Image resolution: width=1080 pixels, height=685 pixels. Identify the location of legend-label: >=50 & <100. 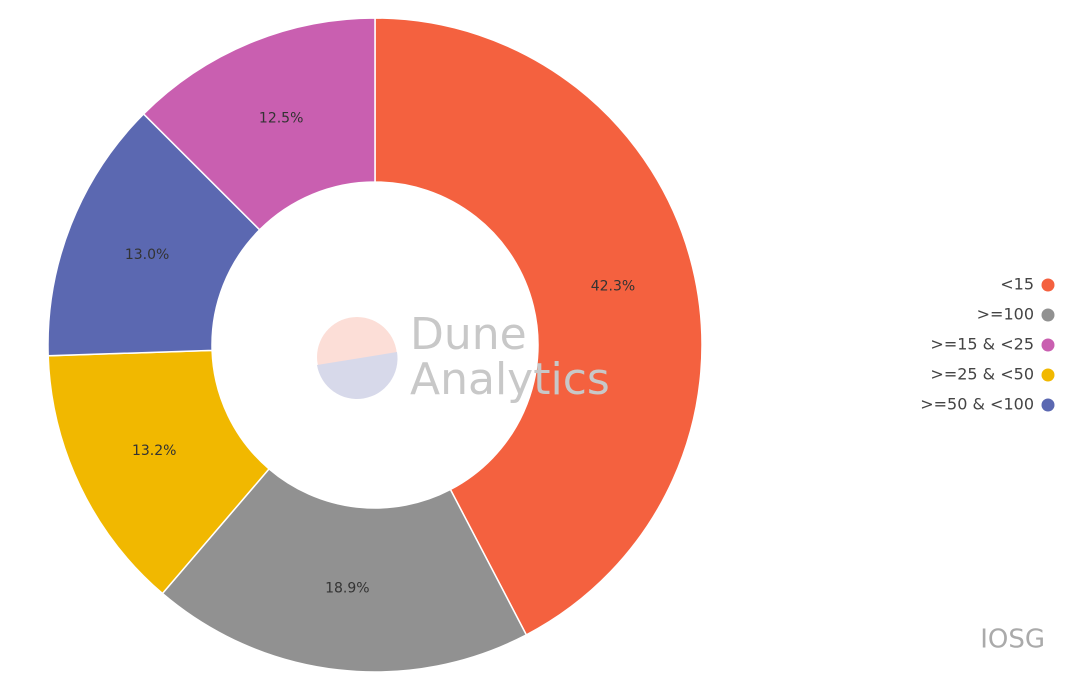
(977, 404).